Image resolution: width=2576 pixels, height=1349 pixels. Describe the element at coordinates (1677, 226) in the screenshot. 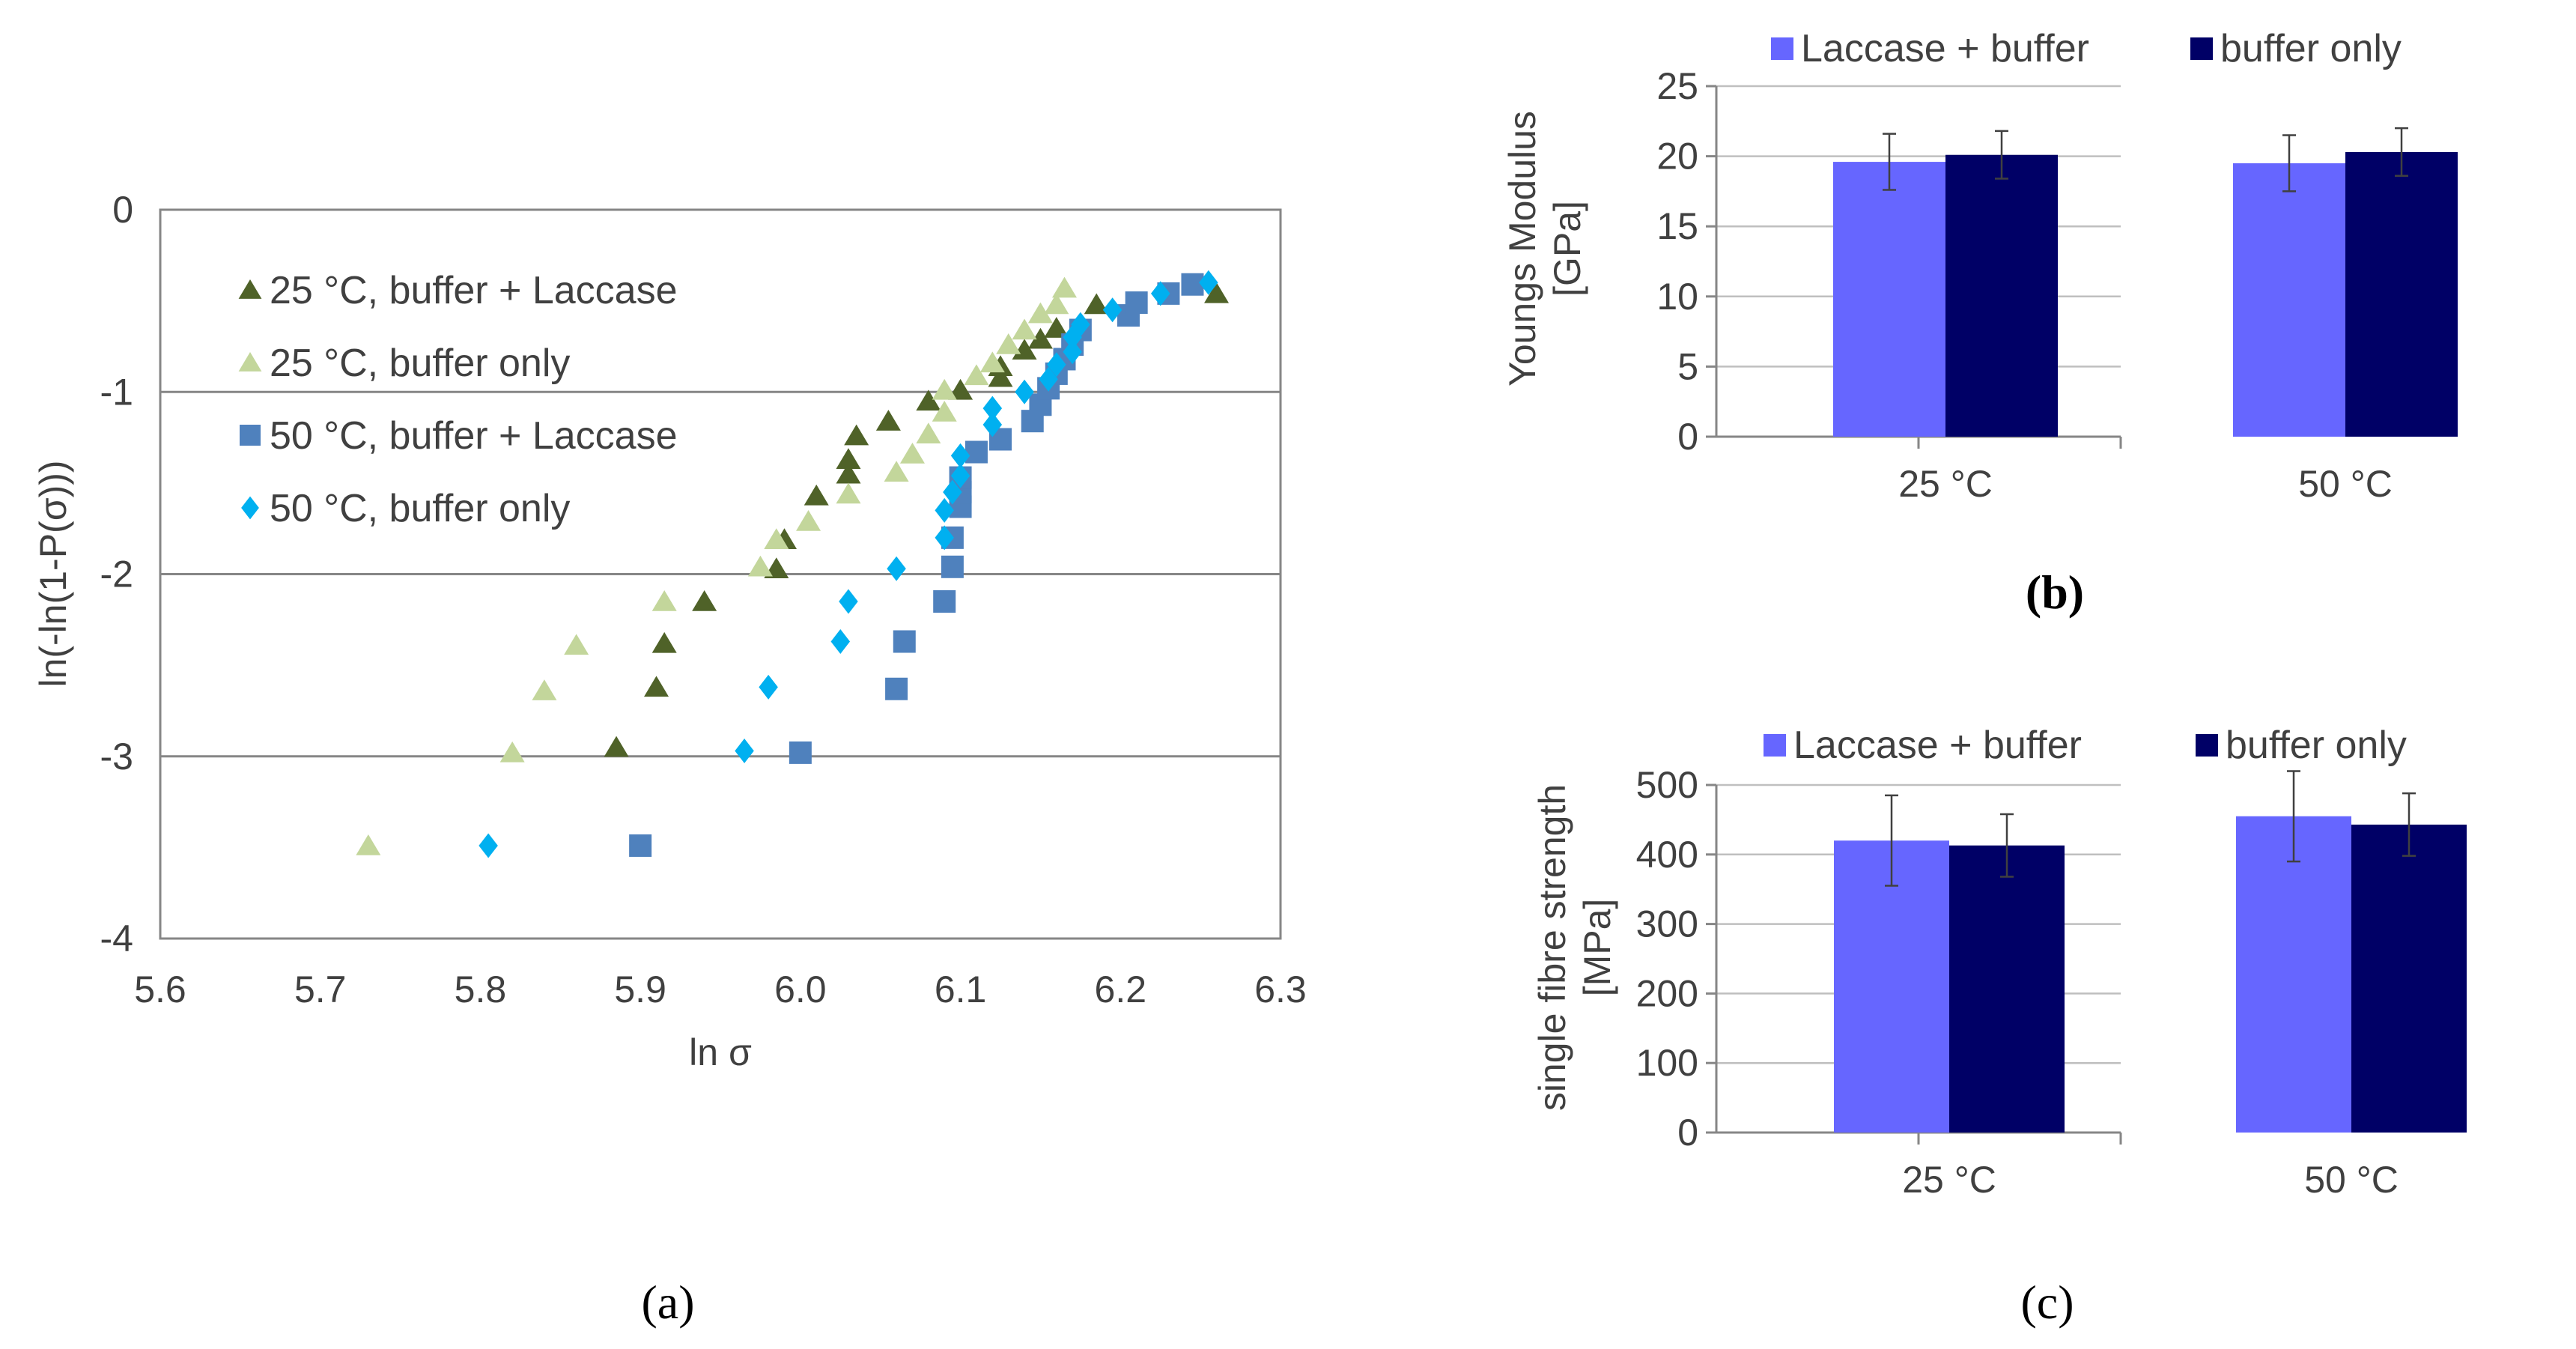

I see `y-tick-label: 15` at that location.